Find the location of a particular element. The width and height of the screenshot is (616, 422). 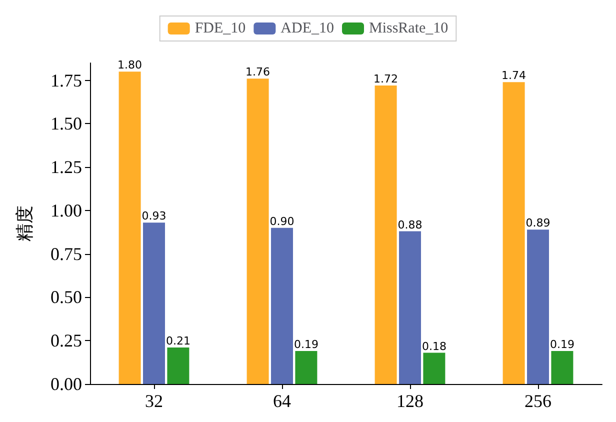

data-label: 1.76 is located at coordinates (258, 72).